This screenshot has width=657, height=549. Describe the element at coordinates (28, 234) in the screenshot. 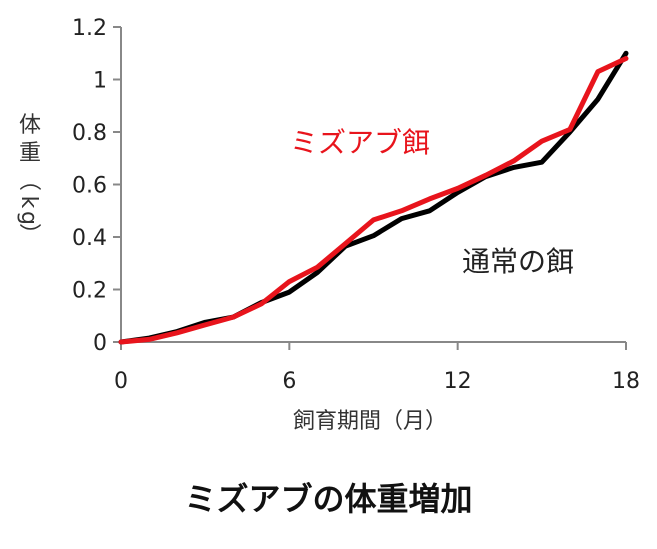

I see `y-axis-title-char: ）` at that location.